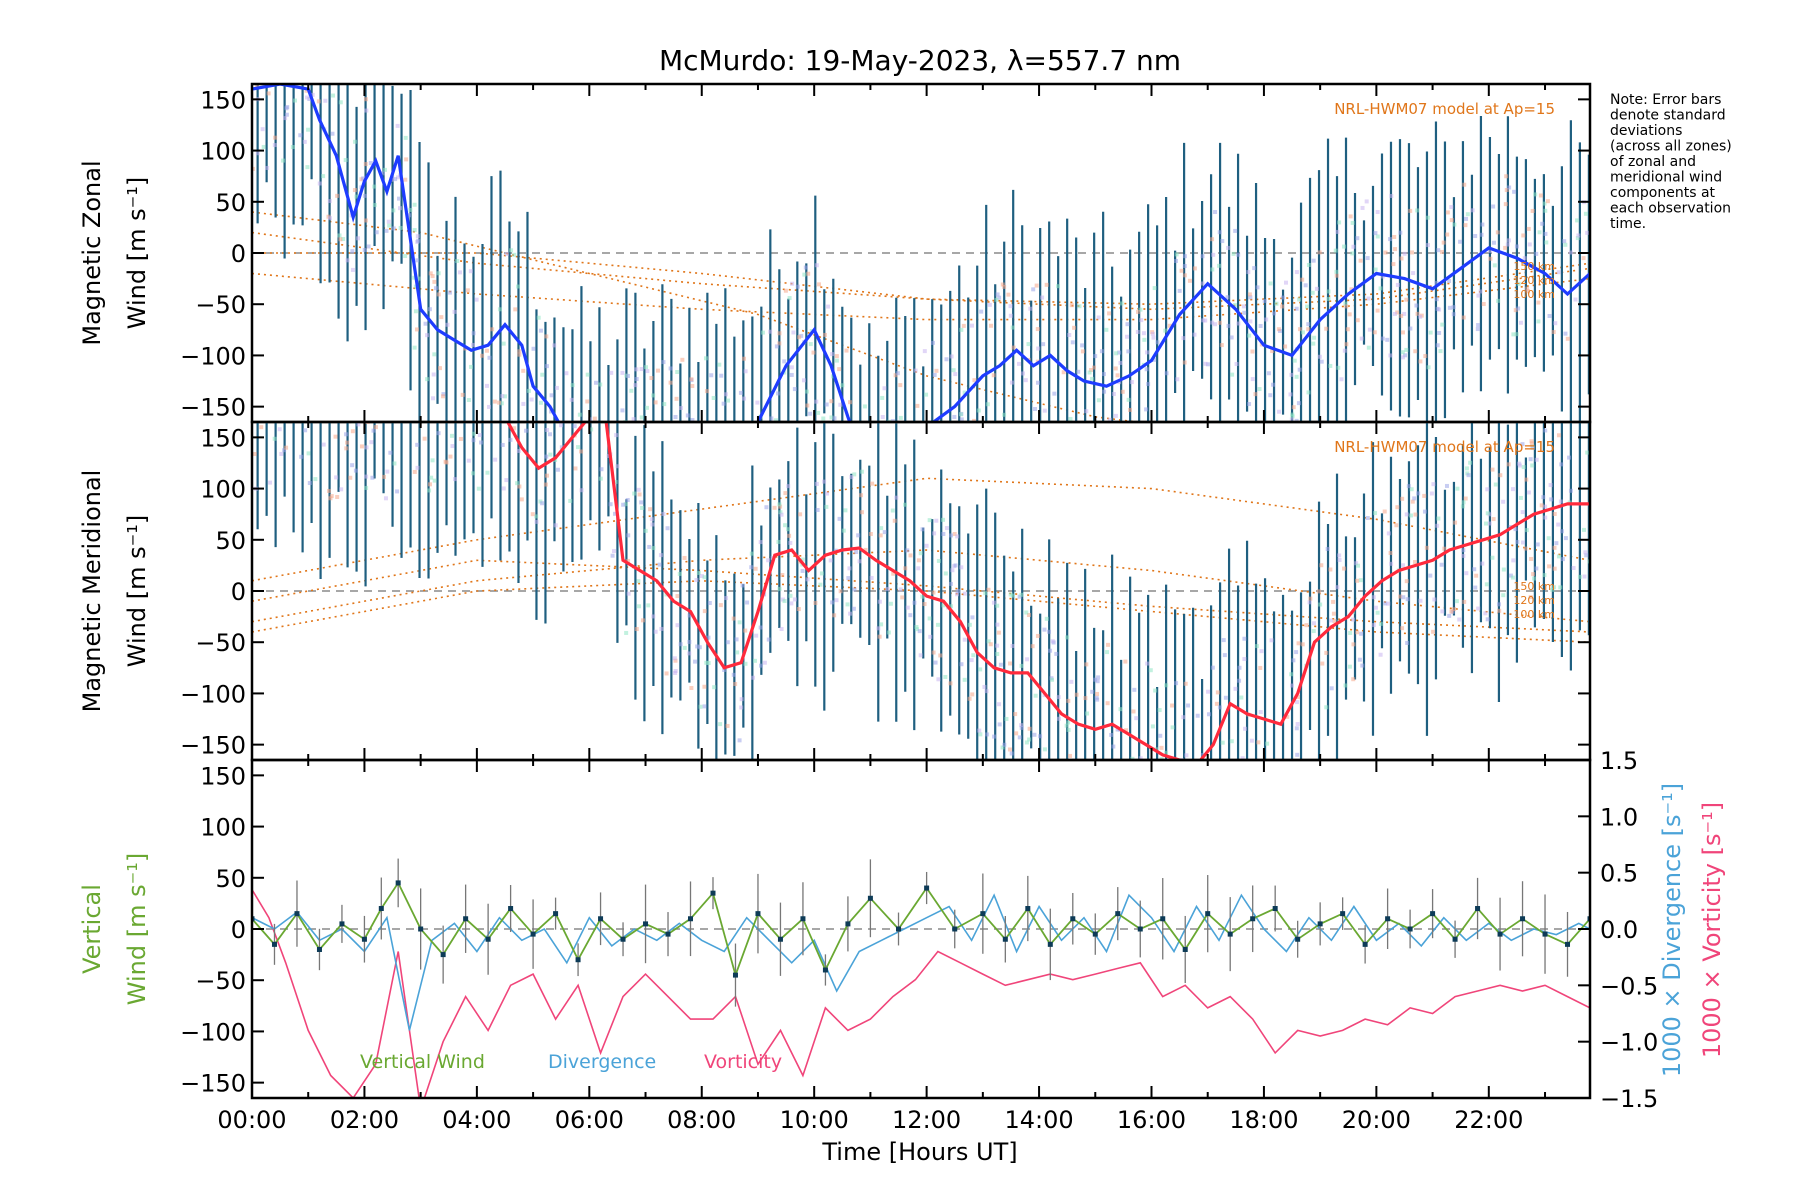  What do you see at coordinates (230, 203) in the screenshot?
I see `y-tick-label: 50` at bounding box center [230, 203].